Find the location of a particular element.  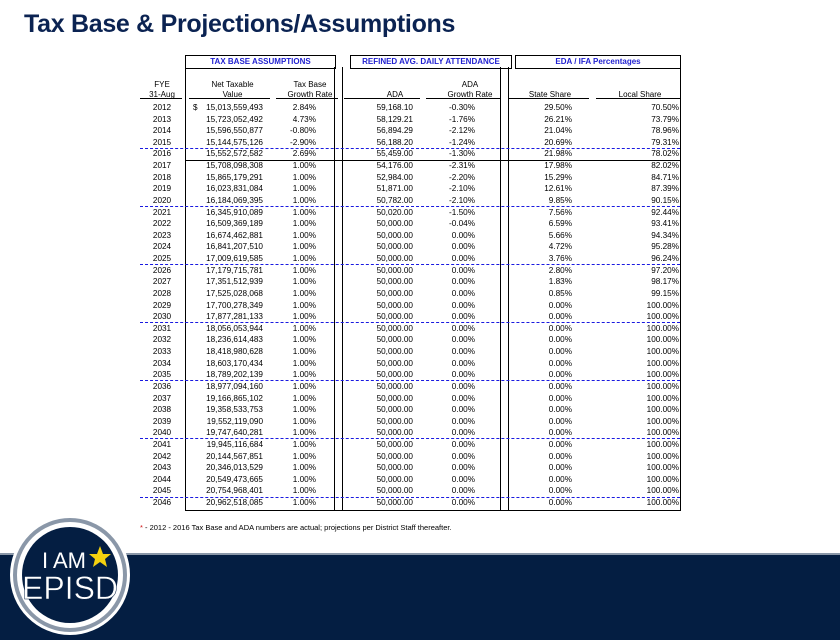

fye-cell: 2046 is located at coordinates (162, 503).